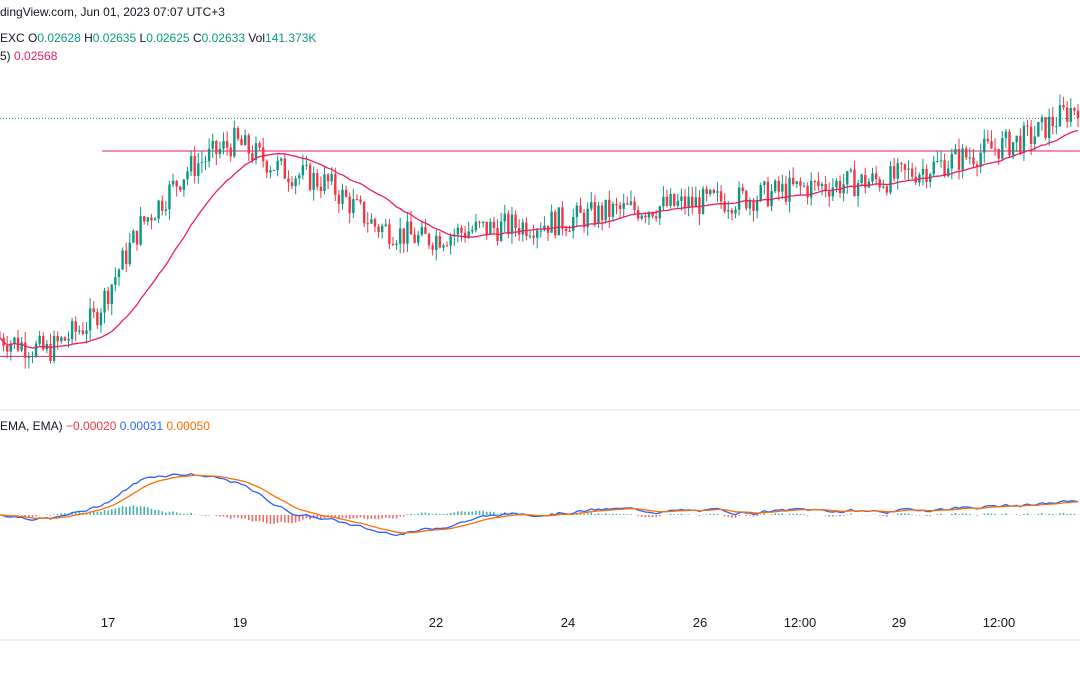 This screenshot has height=675, width=1080. I want to click on ma-value: 0.02568, so click(36, 56).